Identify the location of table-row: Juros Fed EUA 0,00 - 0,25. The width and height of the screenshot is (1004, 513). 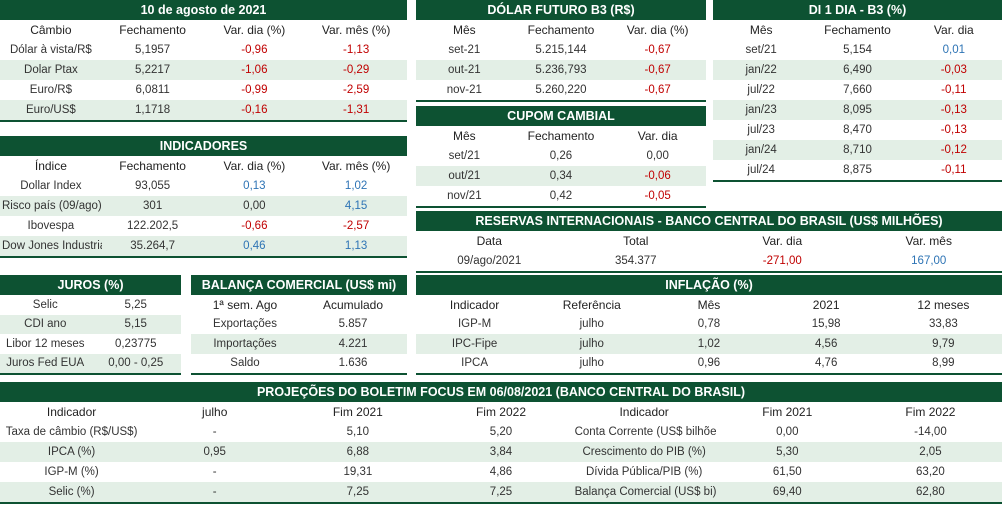
(90, 363).